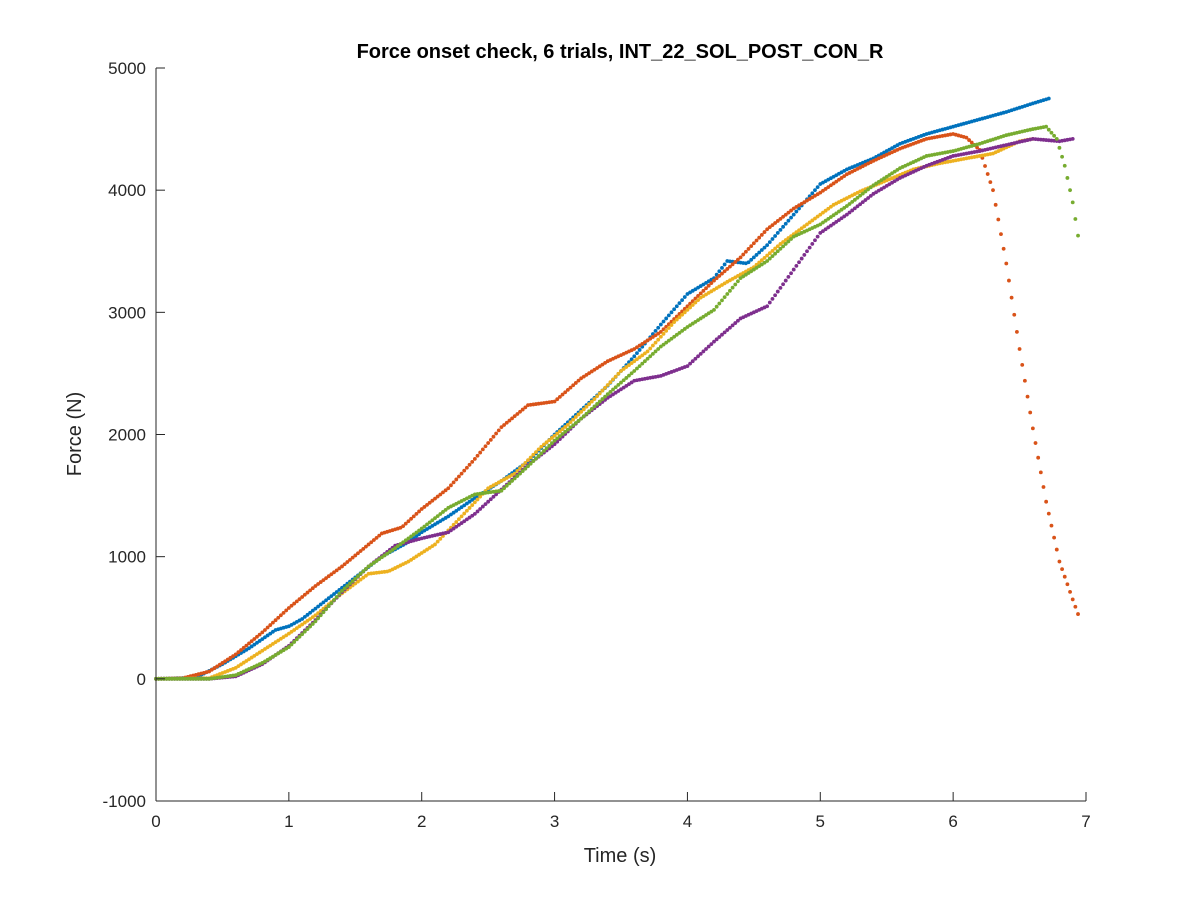  What do you see at coordinates (621, 811) in the screenshot?
I see `x-axis-ticks: 0 1 2 3 4 5 6 7` at bounding box center [621, 811].